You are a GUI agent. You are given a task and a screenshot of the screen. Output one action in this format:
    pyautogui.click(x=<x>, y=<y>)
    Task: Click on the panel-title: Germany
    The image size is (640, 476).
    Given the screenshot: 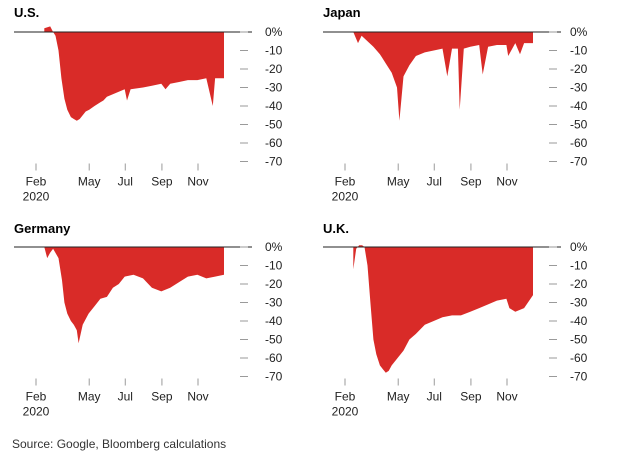 What is the action you would take?
    pyautogui.click(x=42, y=228)
    